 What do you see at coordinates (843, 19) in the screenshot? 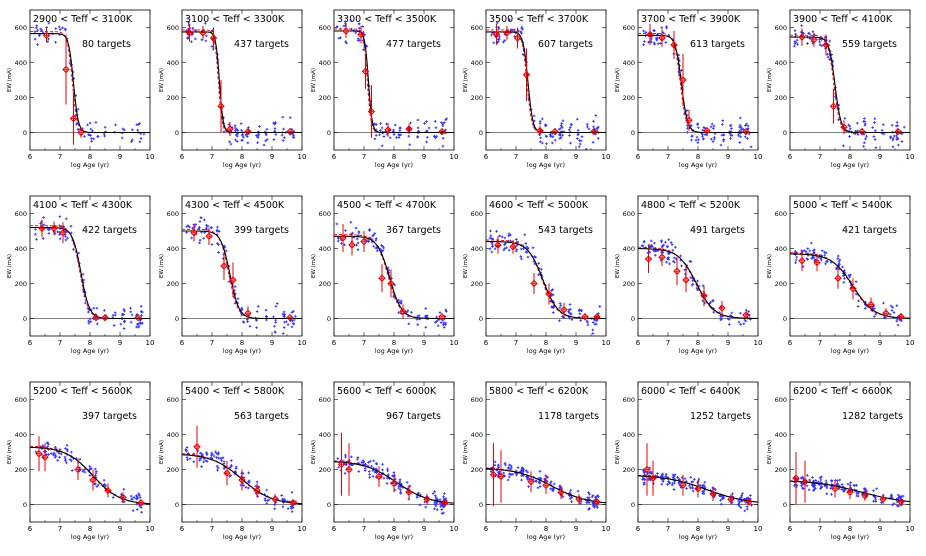
I see `panel-title: 3900 < Teff < 4100K` at bounding box center [843, 19].